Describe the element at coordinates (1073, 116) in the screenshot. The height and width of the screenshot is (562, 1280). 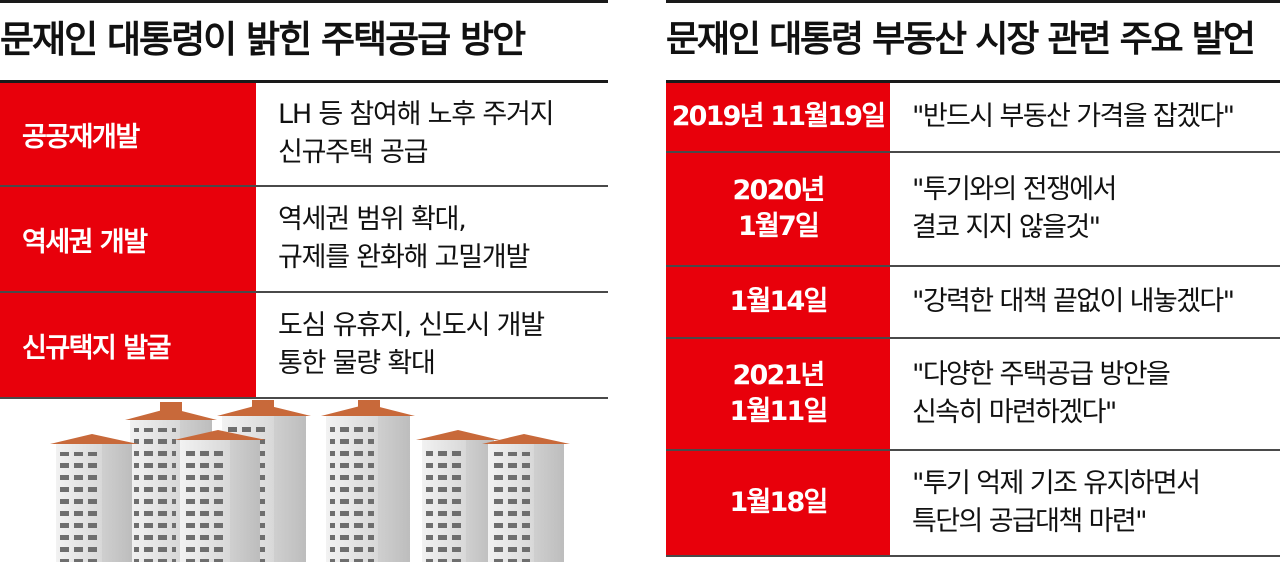
I see `remark-quote: "반드시 부동산 가격을 잡겠다"` at that location.